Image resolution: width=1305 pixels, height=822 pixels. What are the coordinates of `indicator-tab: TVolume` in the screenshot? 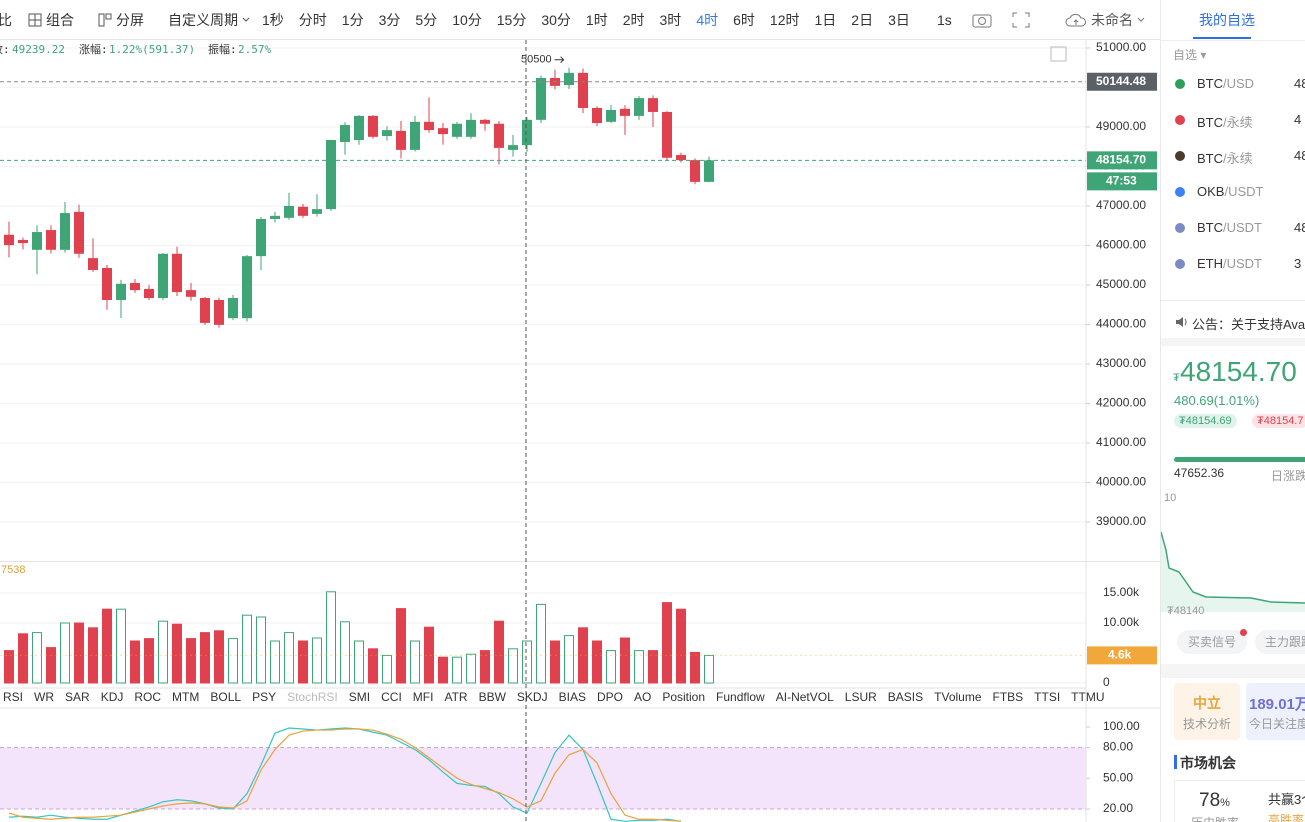 It's located at (958, 697).